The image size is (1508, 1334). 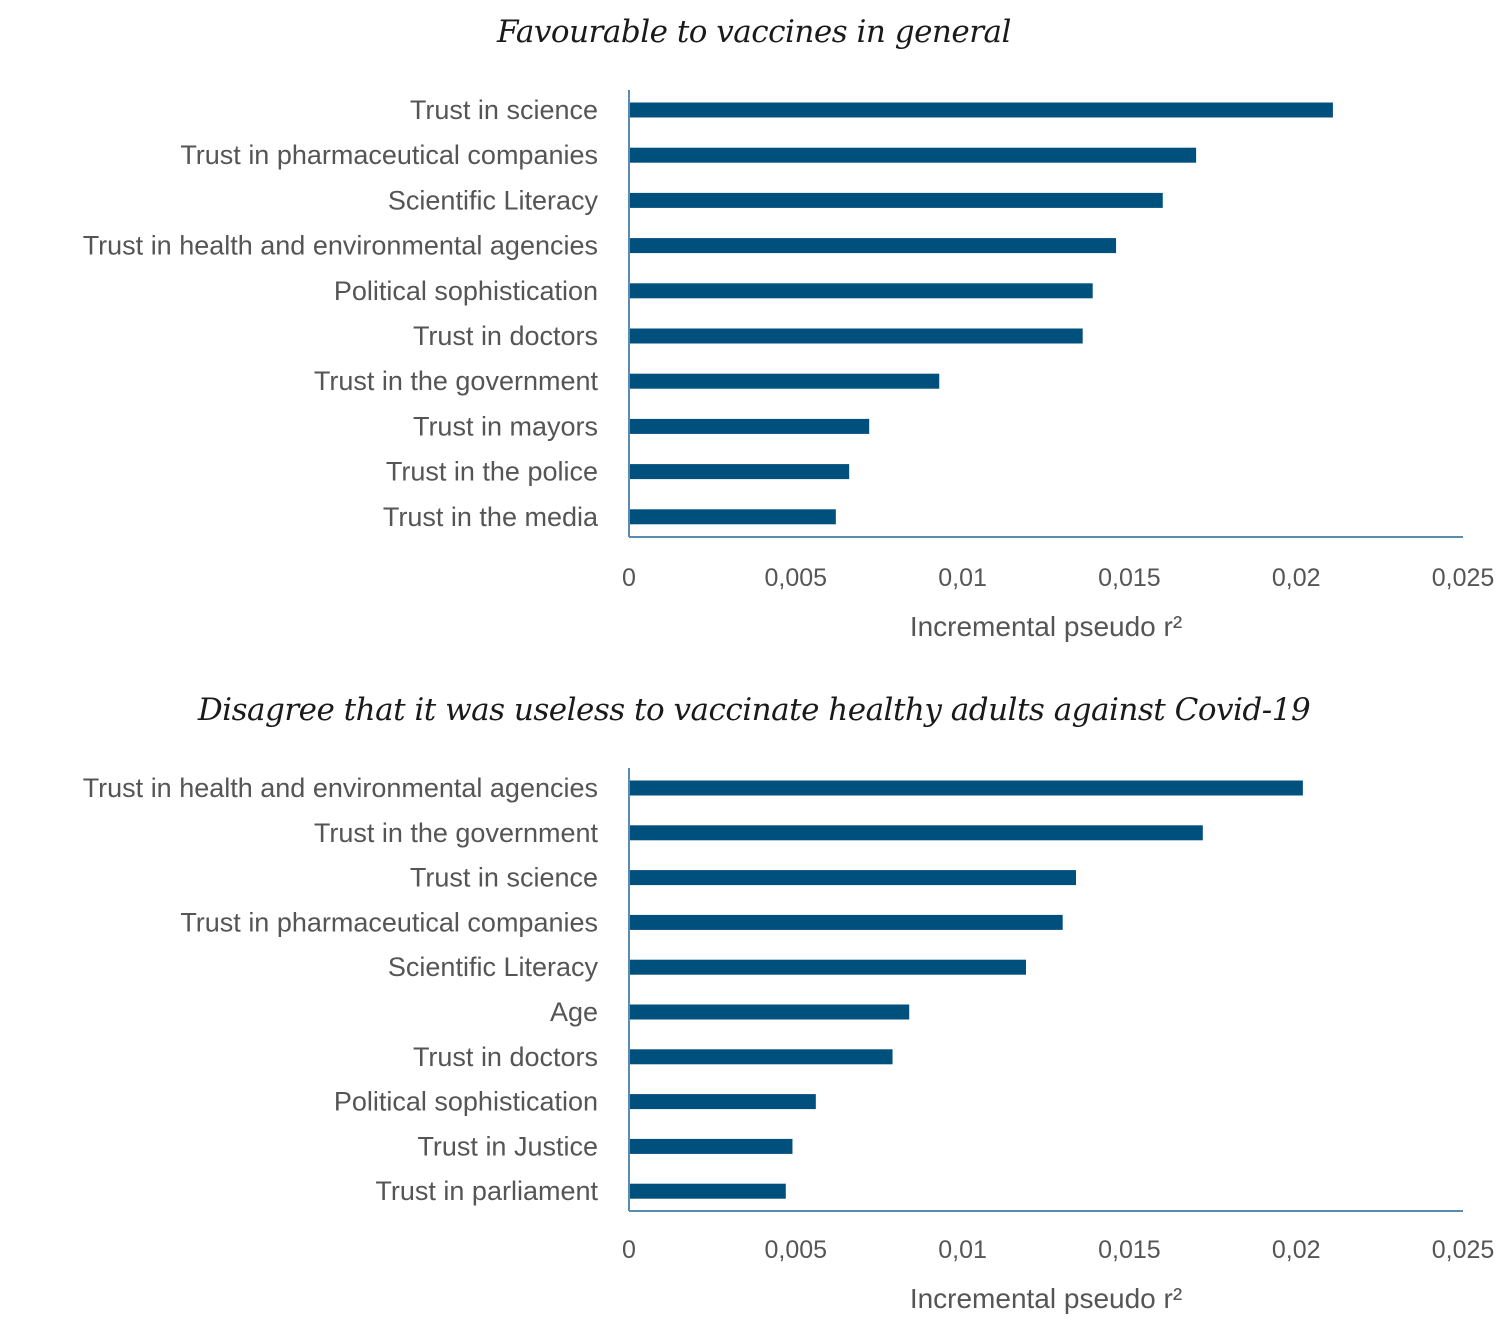 I want to click on chart-2-x-axis-title: Incremental pseudo r², so click(x=1046, y=1298).